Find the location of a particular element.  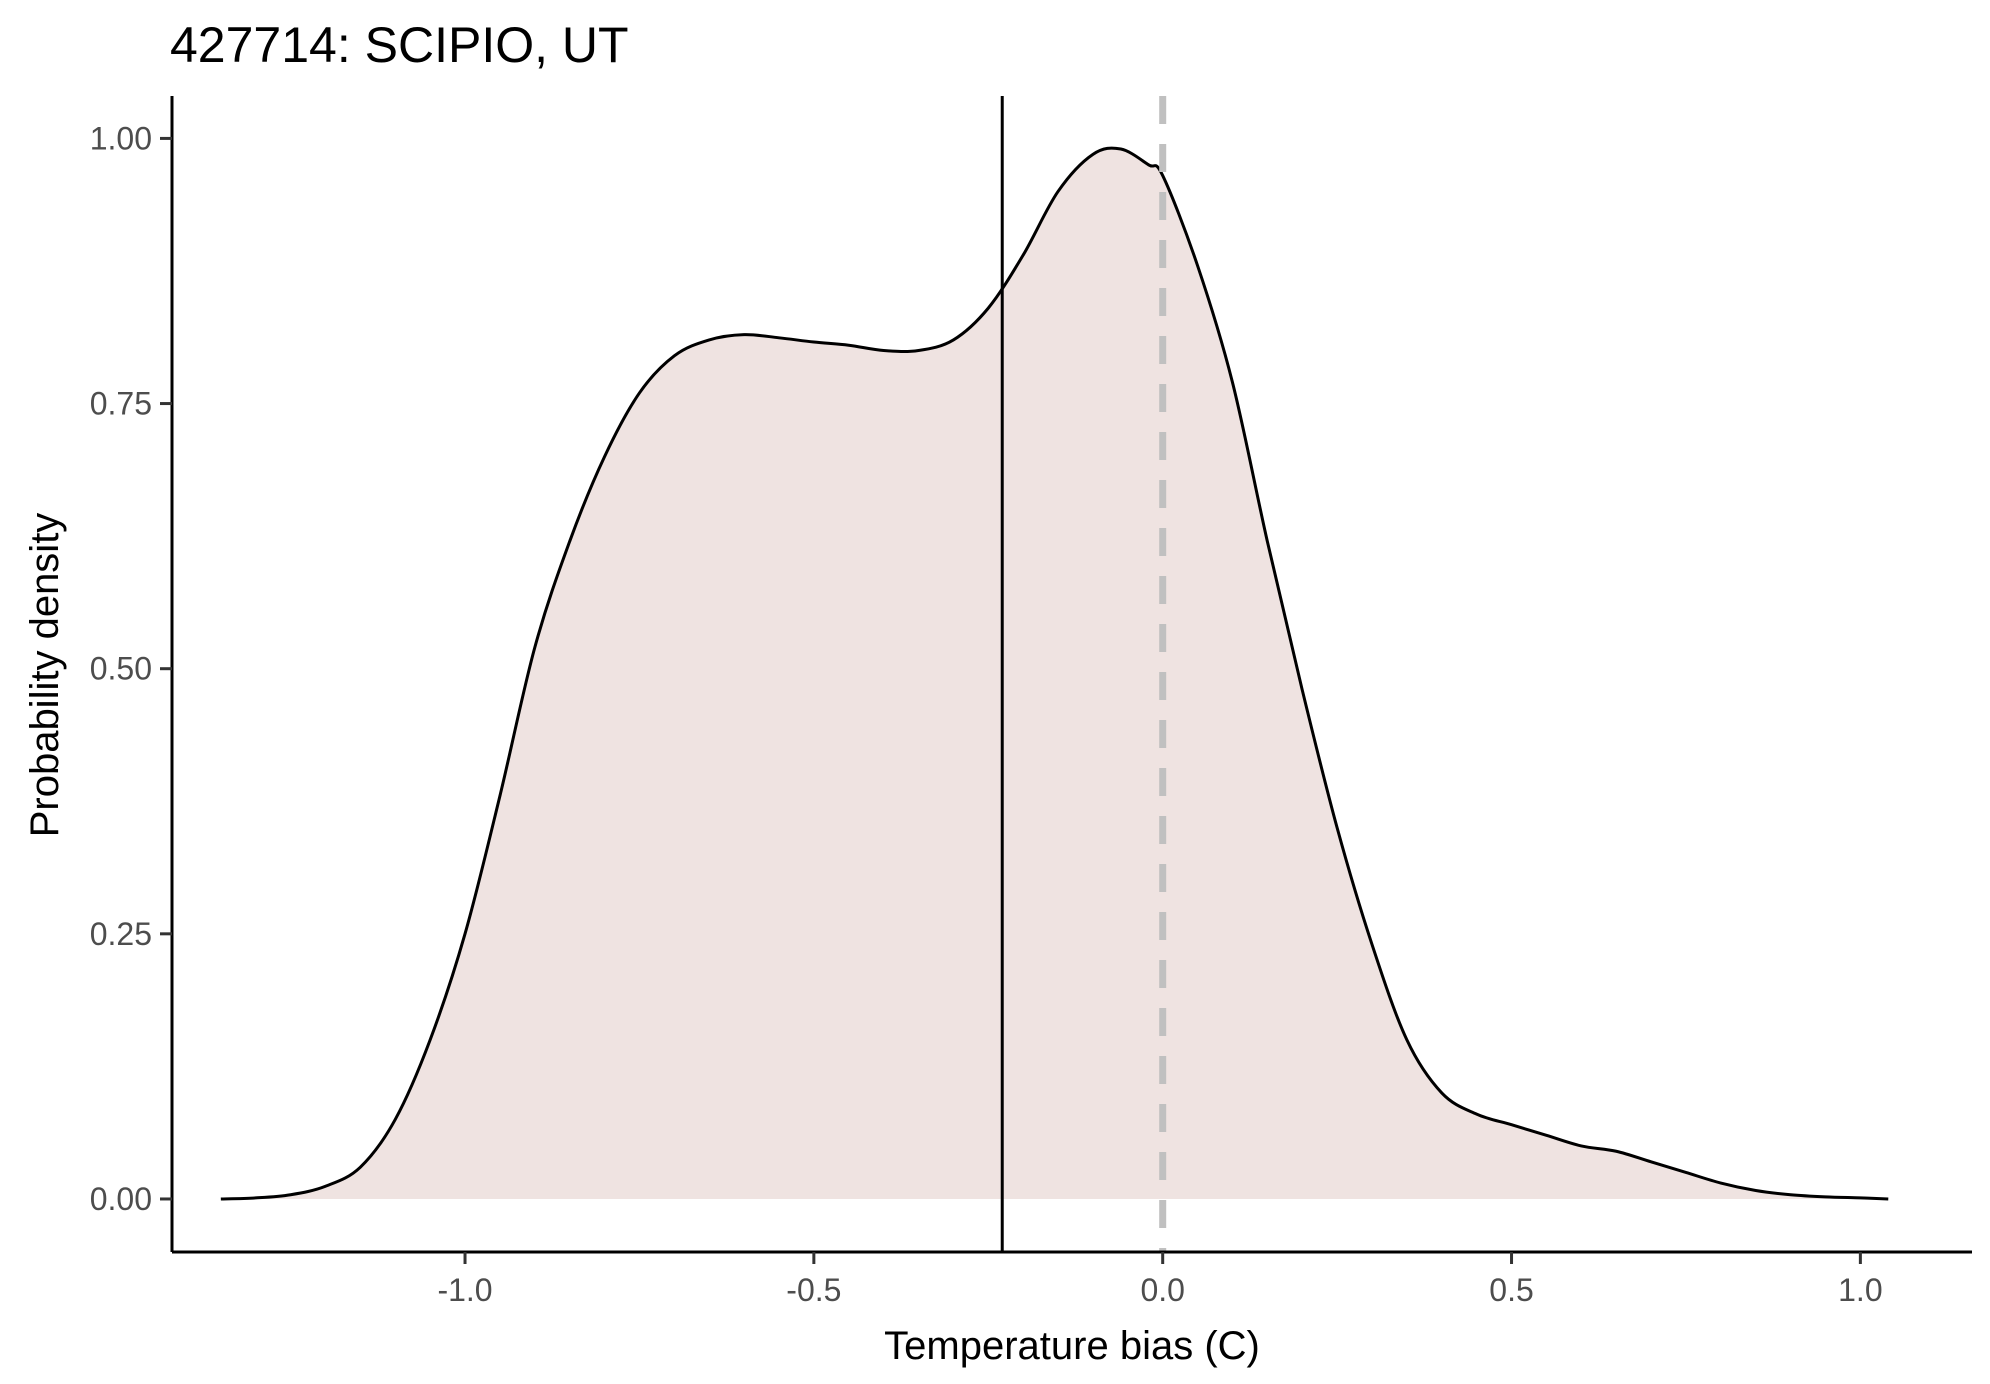

y-axis: 0.00 0.25 0.50 0.75 1.00 is located at coordinates (132, 674).